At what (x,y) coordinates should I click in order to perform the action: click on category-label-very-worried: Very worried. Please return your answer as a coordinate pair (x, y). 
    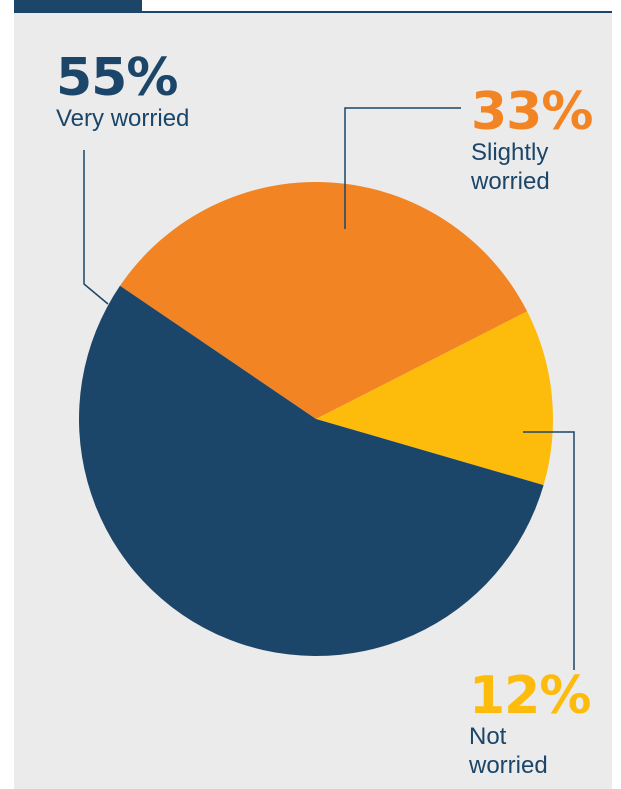
    Looking at the image, I should click on (123, 118).